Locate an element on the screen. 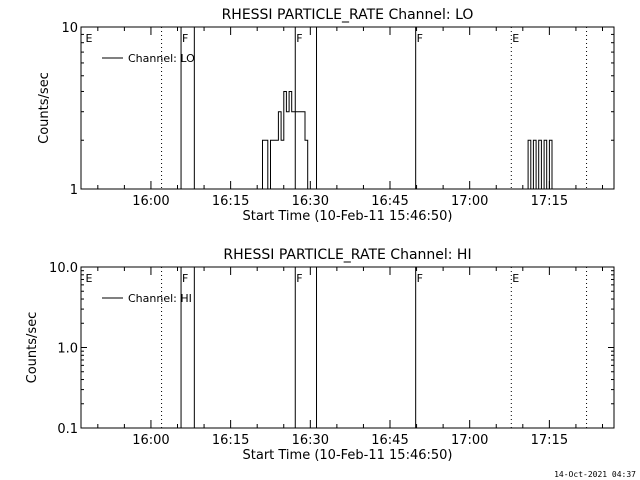 This screenshot has width=640, height=480. legend-label: Channel: LO is located at coordinates (161, 58).